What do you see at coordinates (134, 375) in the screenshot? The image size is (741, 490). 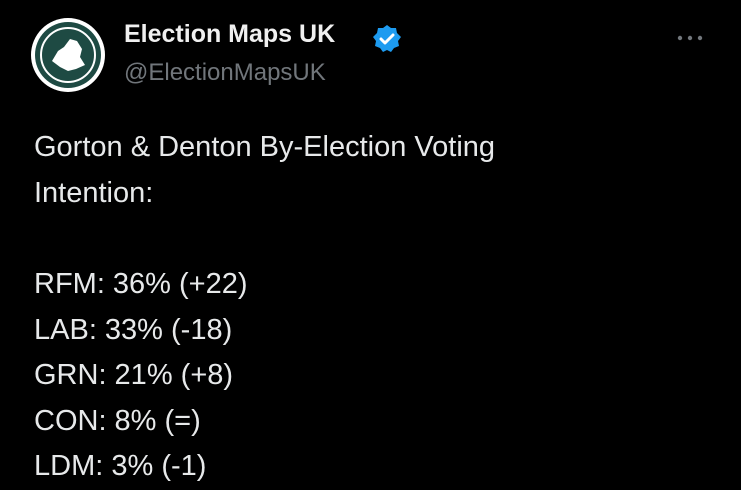 I see `tweet-line: GRN: 21% (+8)` at bounding box center [134, 375].